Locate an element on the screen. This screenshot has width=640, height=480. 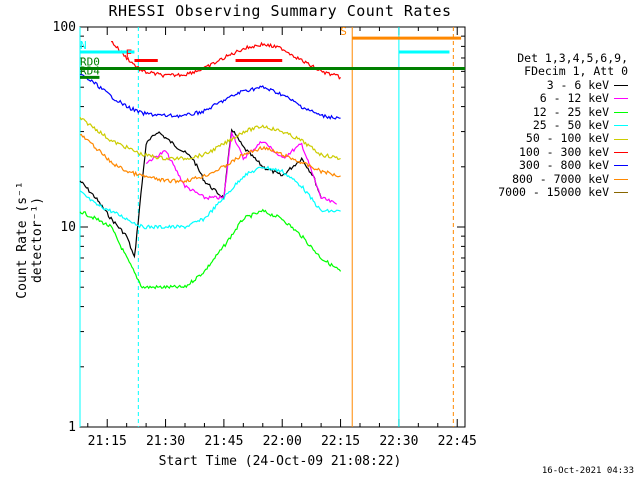
legend-label: 12 - 25 keV is located at coordinates (570, 111).